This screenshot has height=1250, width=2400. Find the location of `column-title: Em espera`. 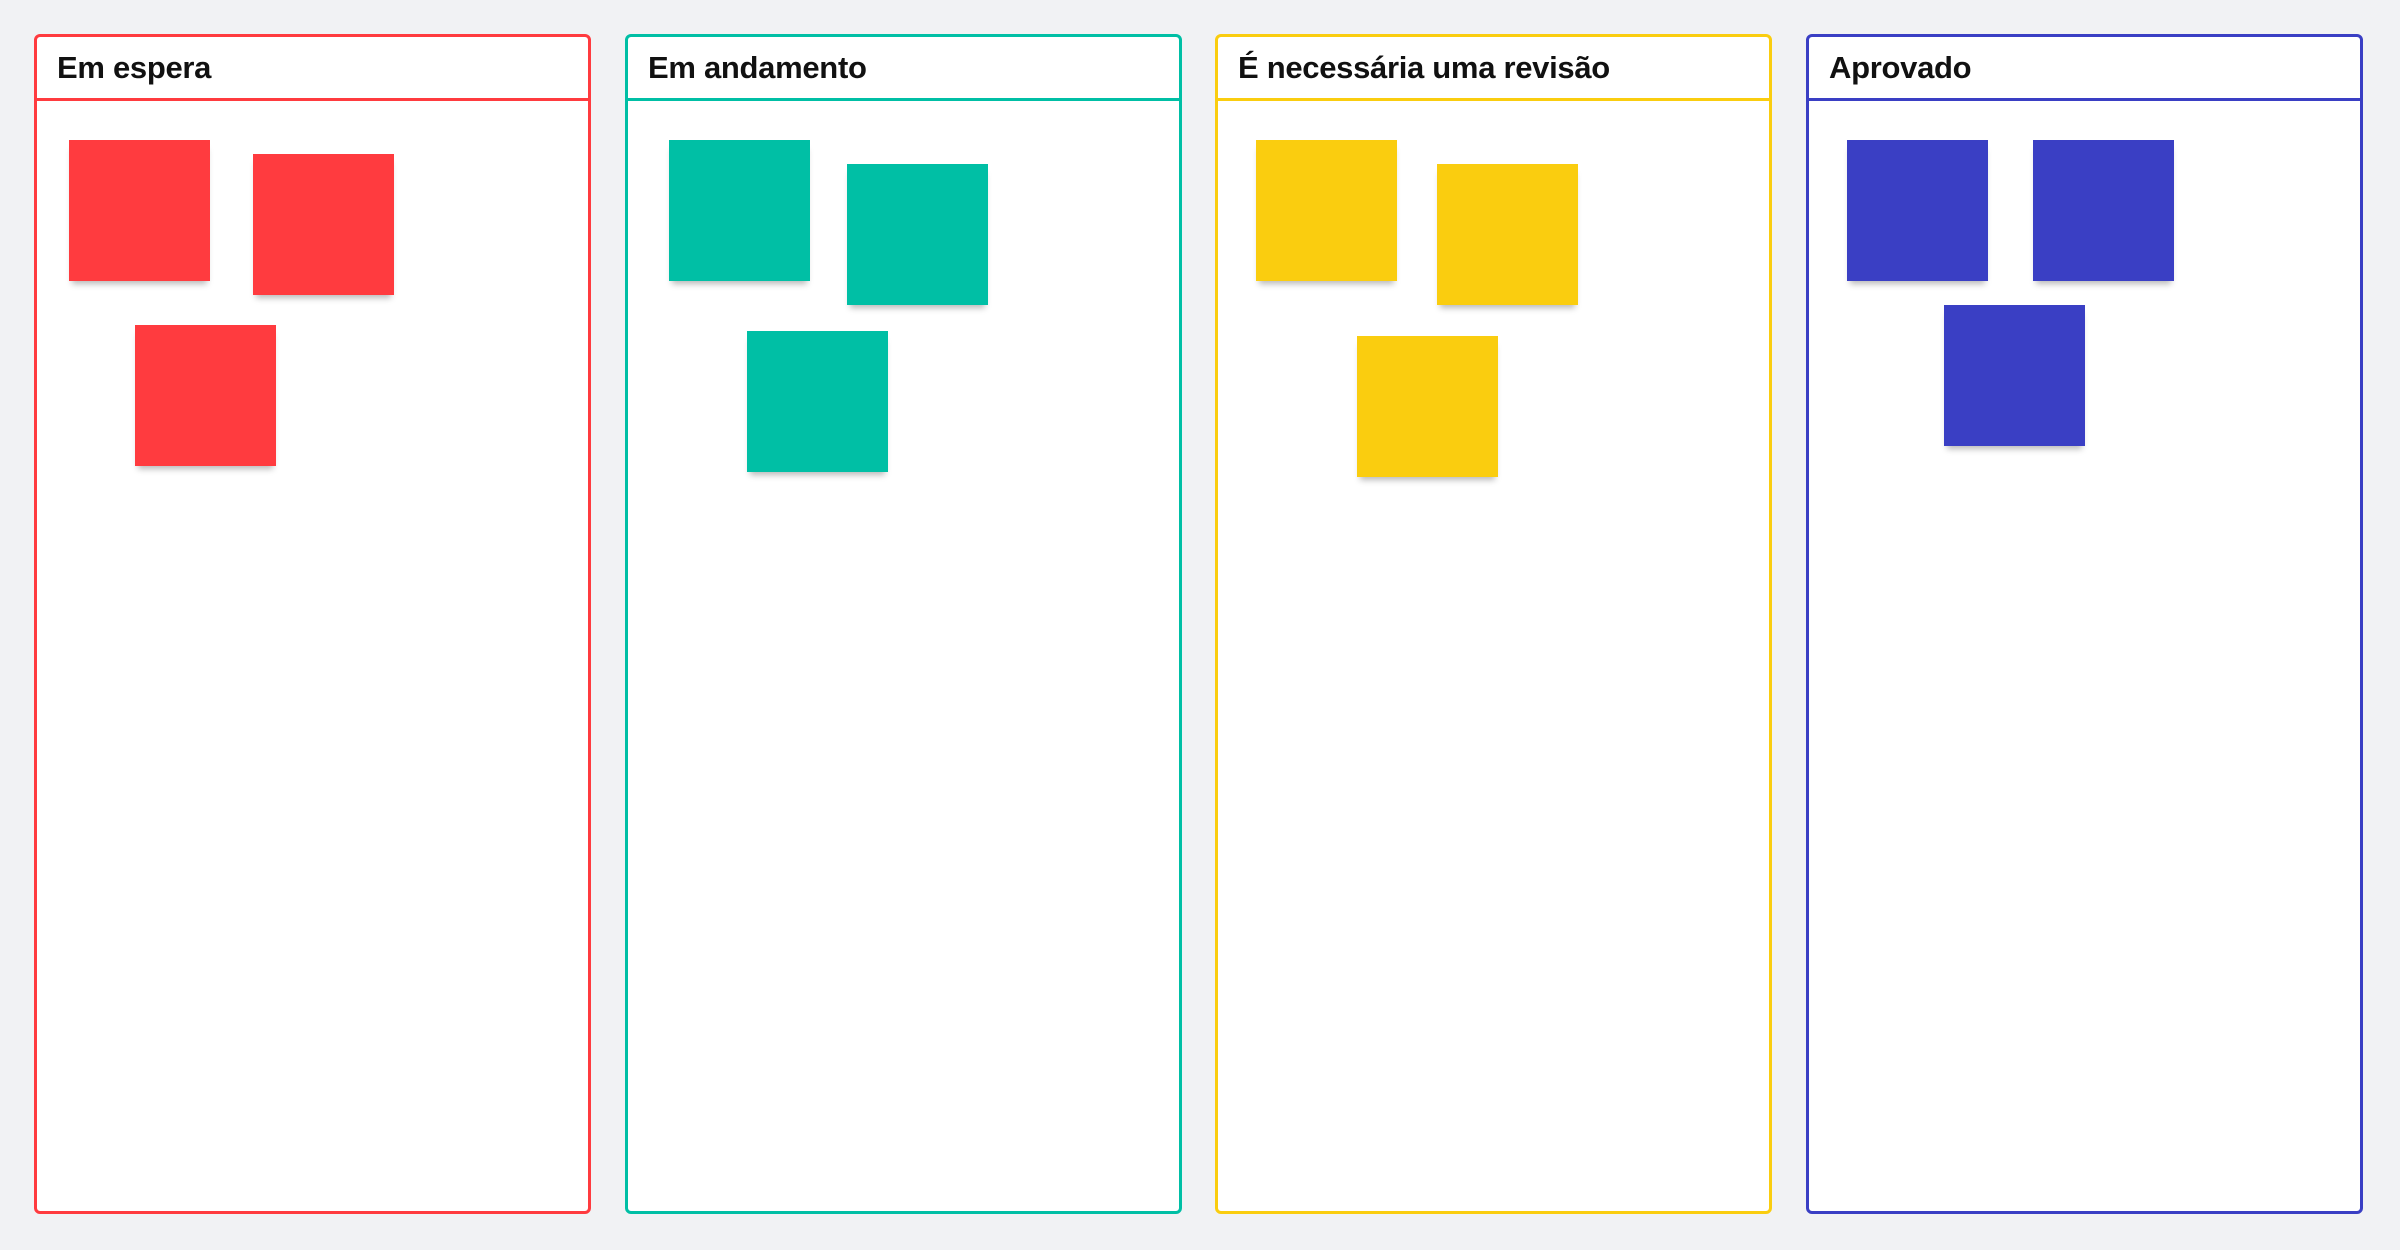

column-title: Em espera is located at coordinates (134, 67).